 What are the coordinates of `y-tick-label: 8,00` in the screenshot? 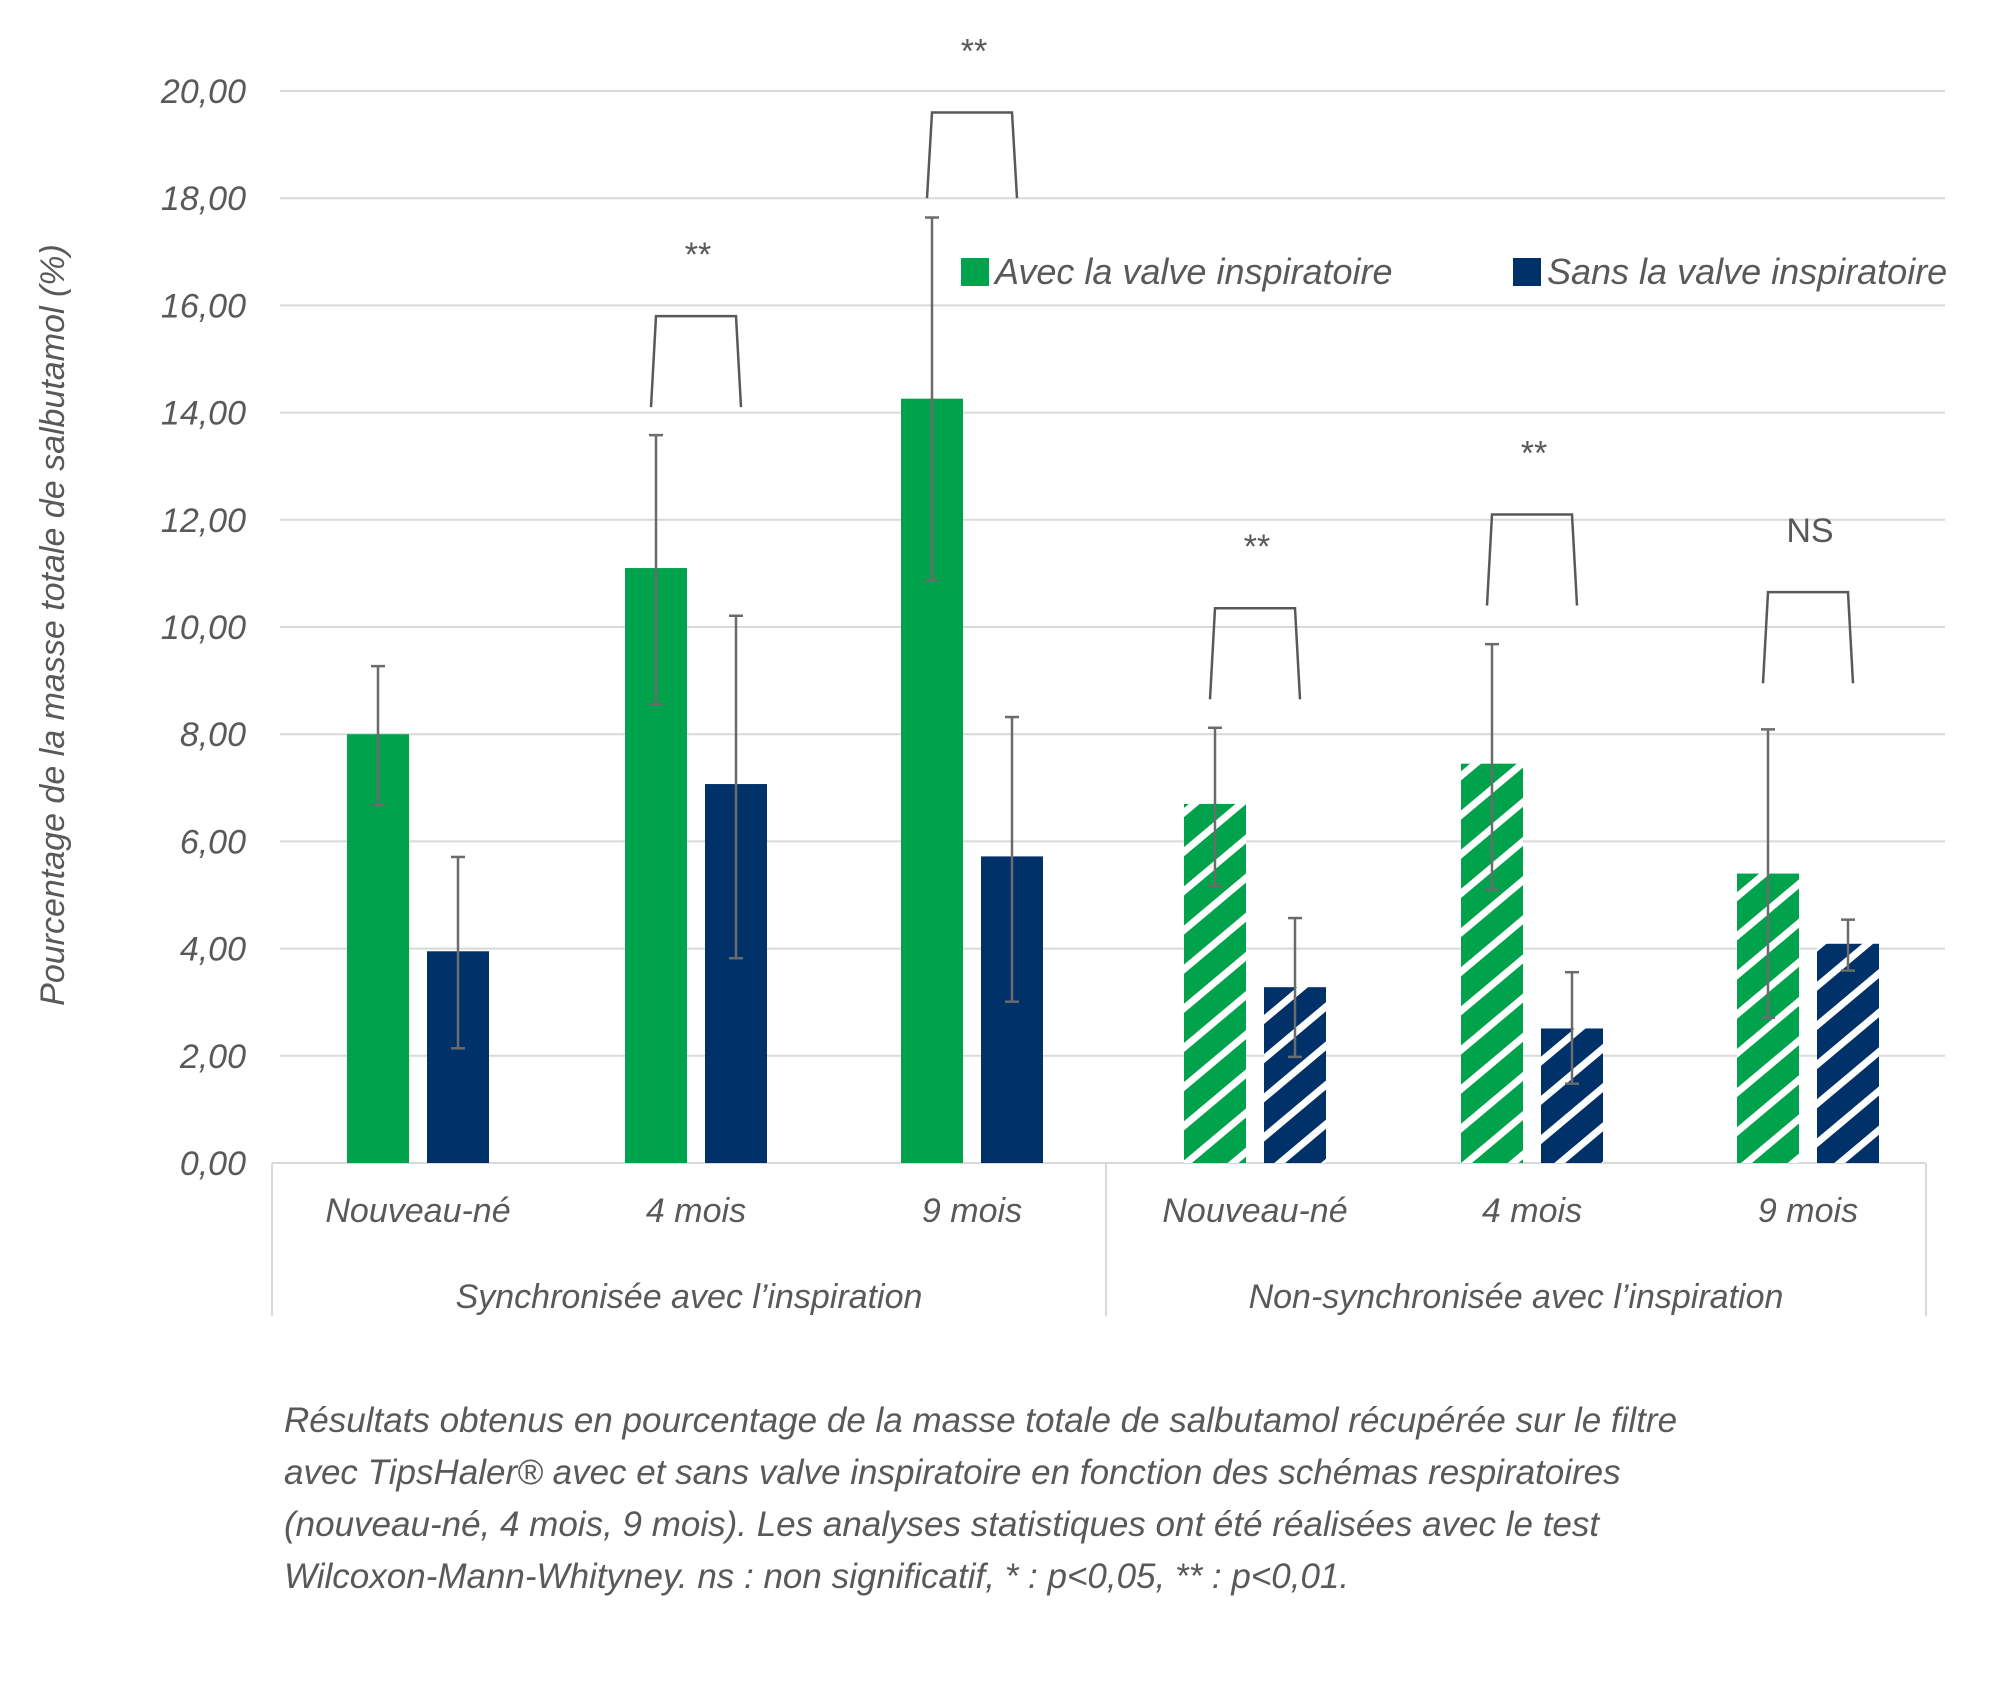 It's located at (213, 735).